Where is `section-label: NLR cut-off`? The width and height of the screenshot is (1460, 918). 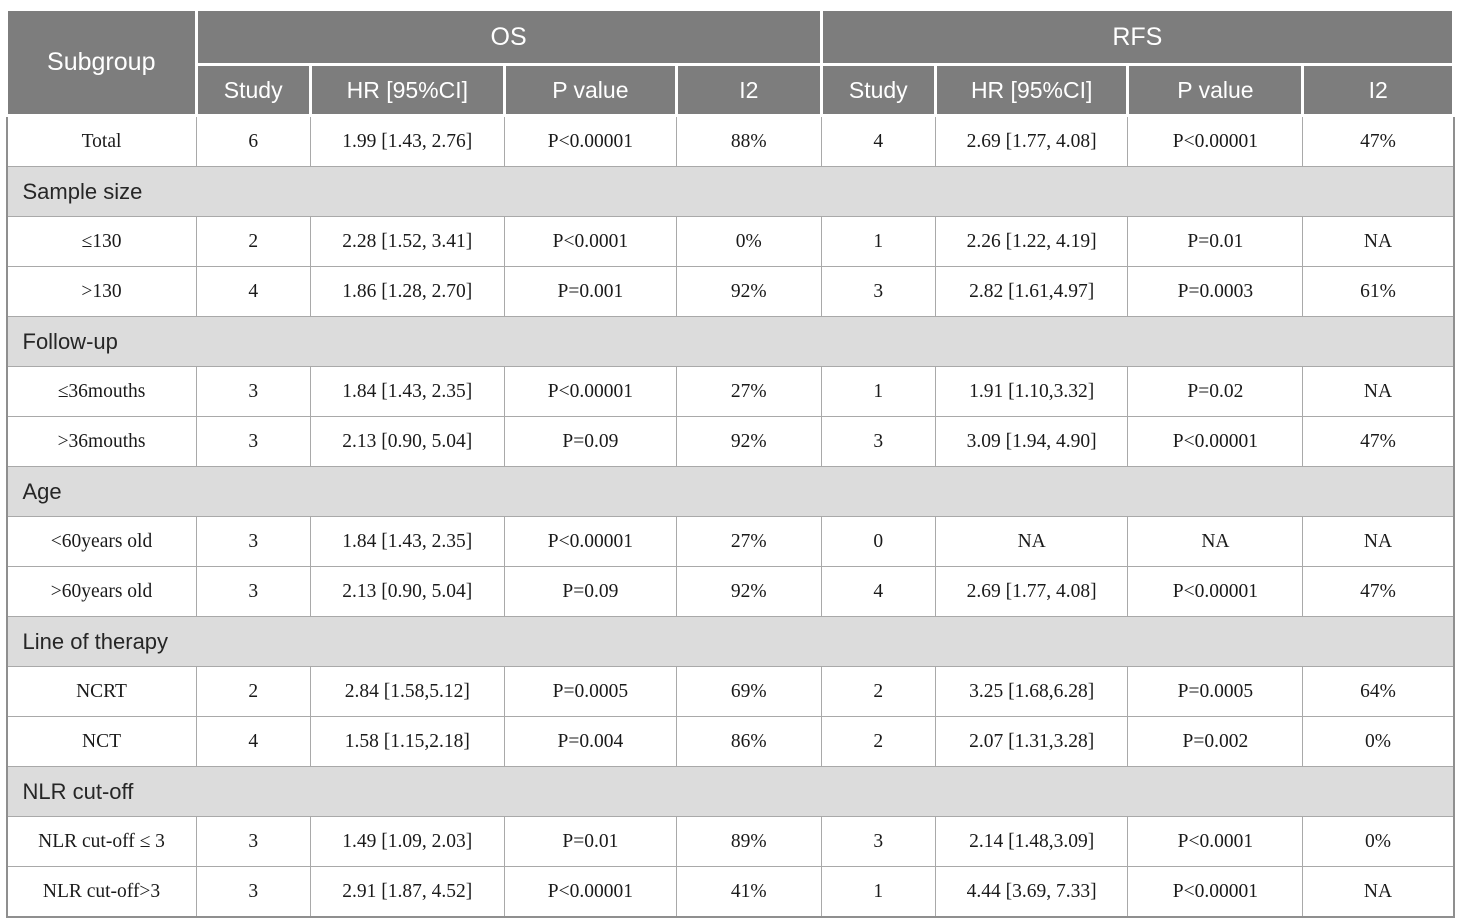 section-label: NLR cut-off is located at coordinates (730, 791).